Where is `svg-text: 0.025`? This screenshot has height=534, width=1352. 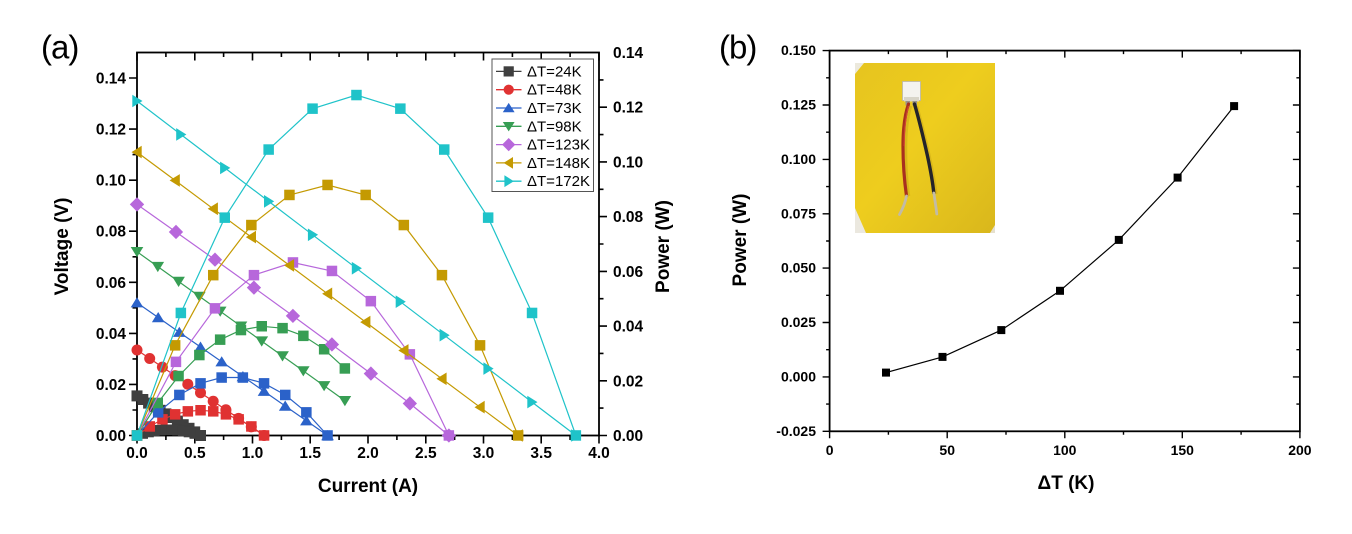 svg-text: 0.025 is located at coordinates (798, 322).